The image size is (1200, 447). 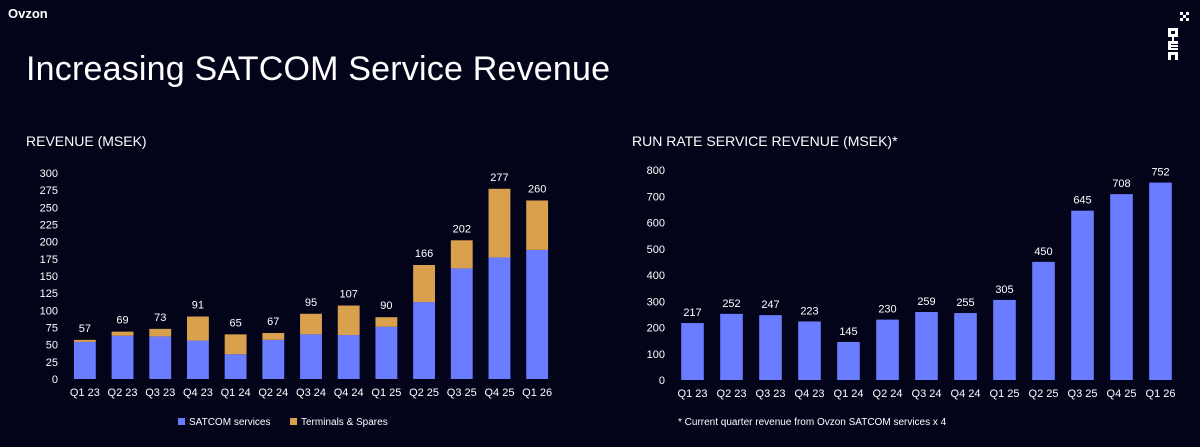 I want to click on data-label: 752, so click(x=1160, y=173).